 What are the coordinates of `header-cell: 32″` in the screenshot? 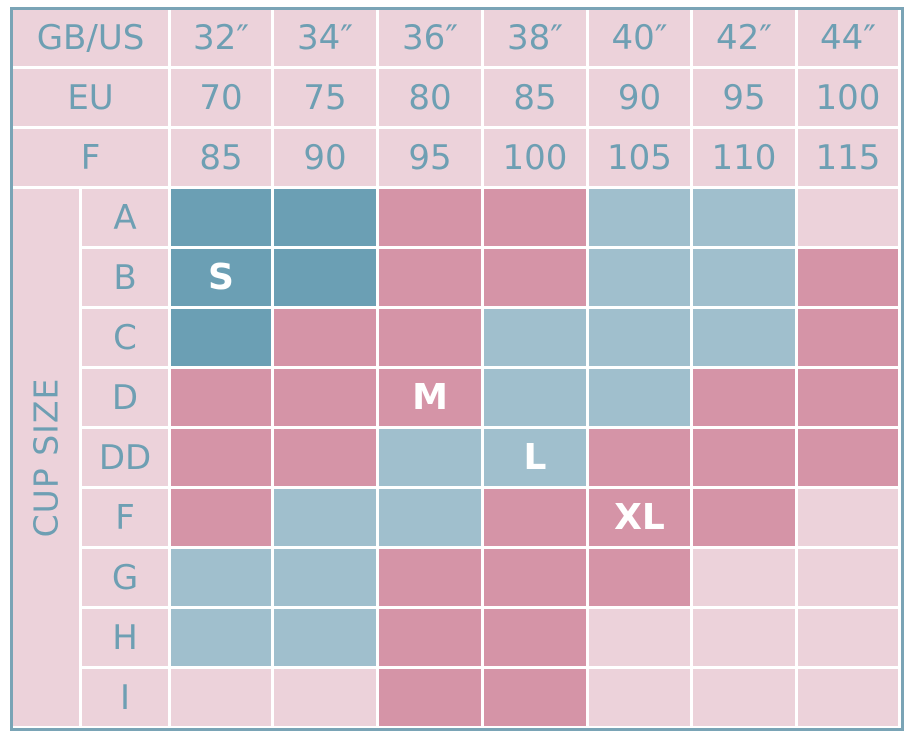 It's located at (221, 38).